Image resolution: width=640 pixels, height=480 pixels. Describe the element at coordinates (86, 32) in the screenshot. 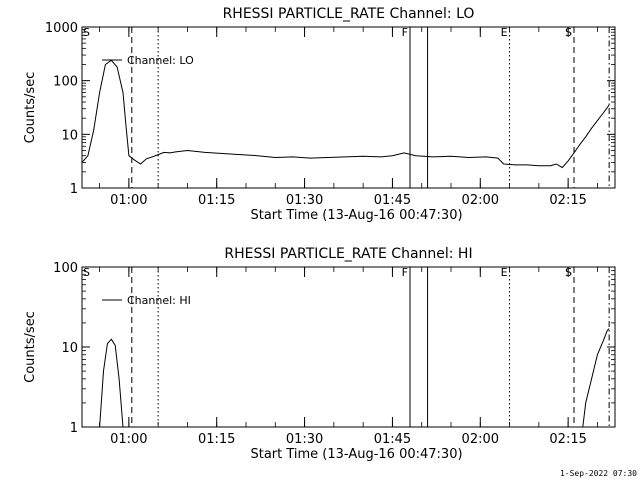

I see `lo-corner-label: S` at that location.